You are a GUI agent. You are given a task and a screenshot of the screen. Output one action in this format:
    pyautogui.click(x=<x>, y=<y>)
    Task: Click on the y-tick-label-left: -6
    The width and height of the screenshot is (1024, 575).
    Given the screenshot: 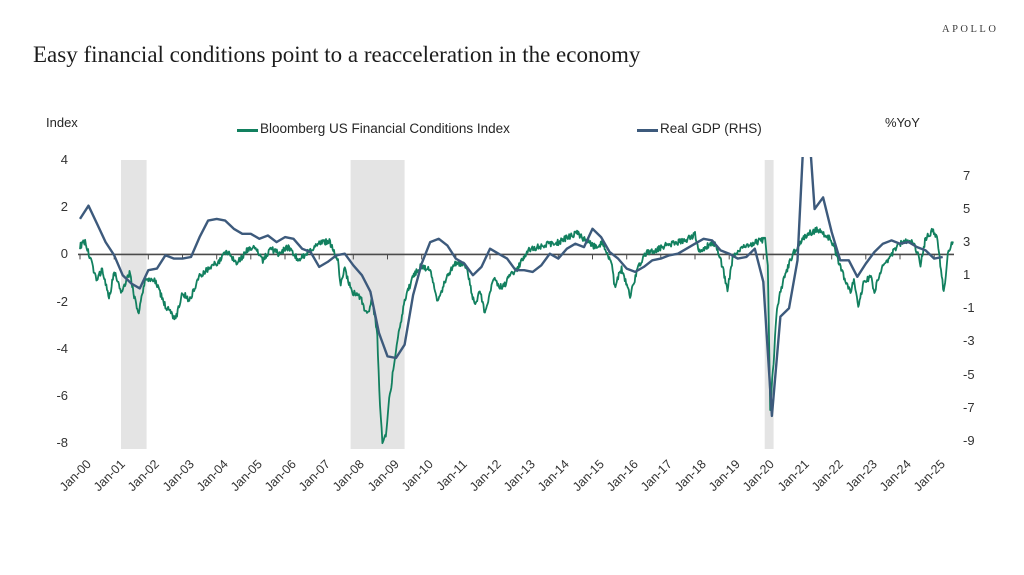 What is the action you would take?
    pyautogui.click(x=62, y=395)
    